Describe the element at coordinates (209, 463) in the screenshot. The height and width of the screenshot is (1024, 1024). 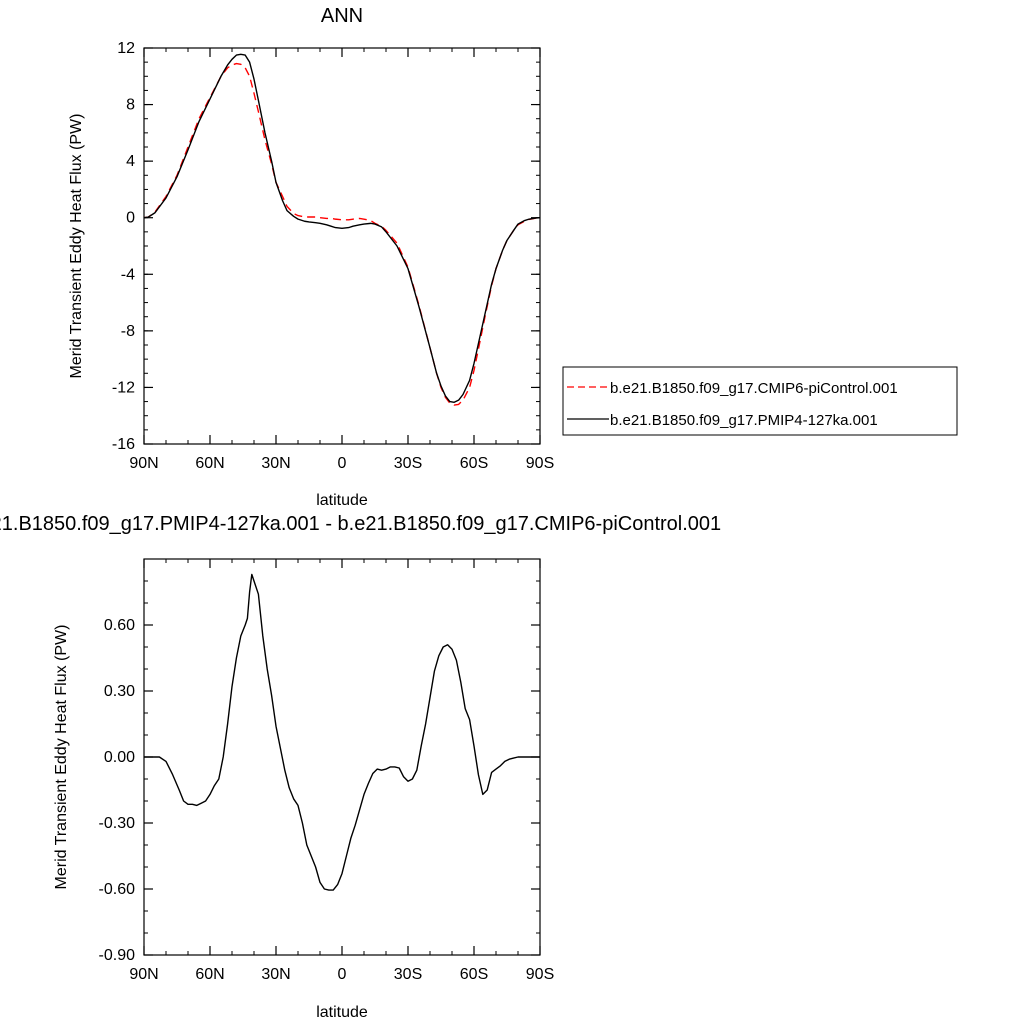
I see `top-chart-x-tick-label: 60N` at that location.